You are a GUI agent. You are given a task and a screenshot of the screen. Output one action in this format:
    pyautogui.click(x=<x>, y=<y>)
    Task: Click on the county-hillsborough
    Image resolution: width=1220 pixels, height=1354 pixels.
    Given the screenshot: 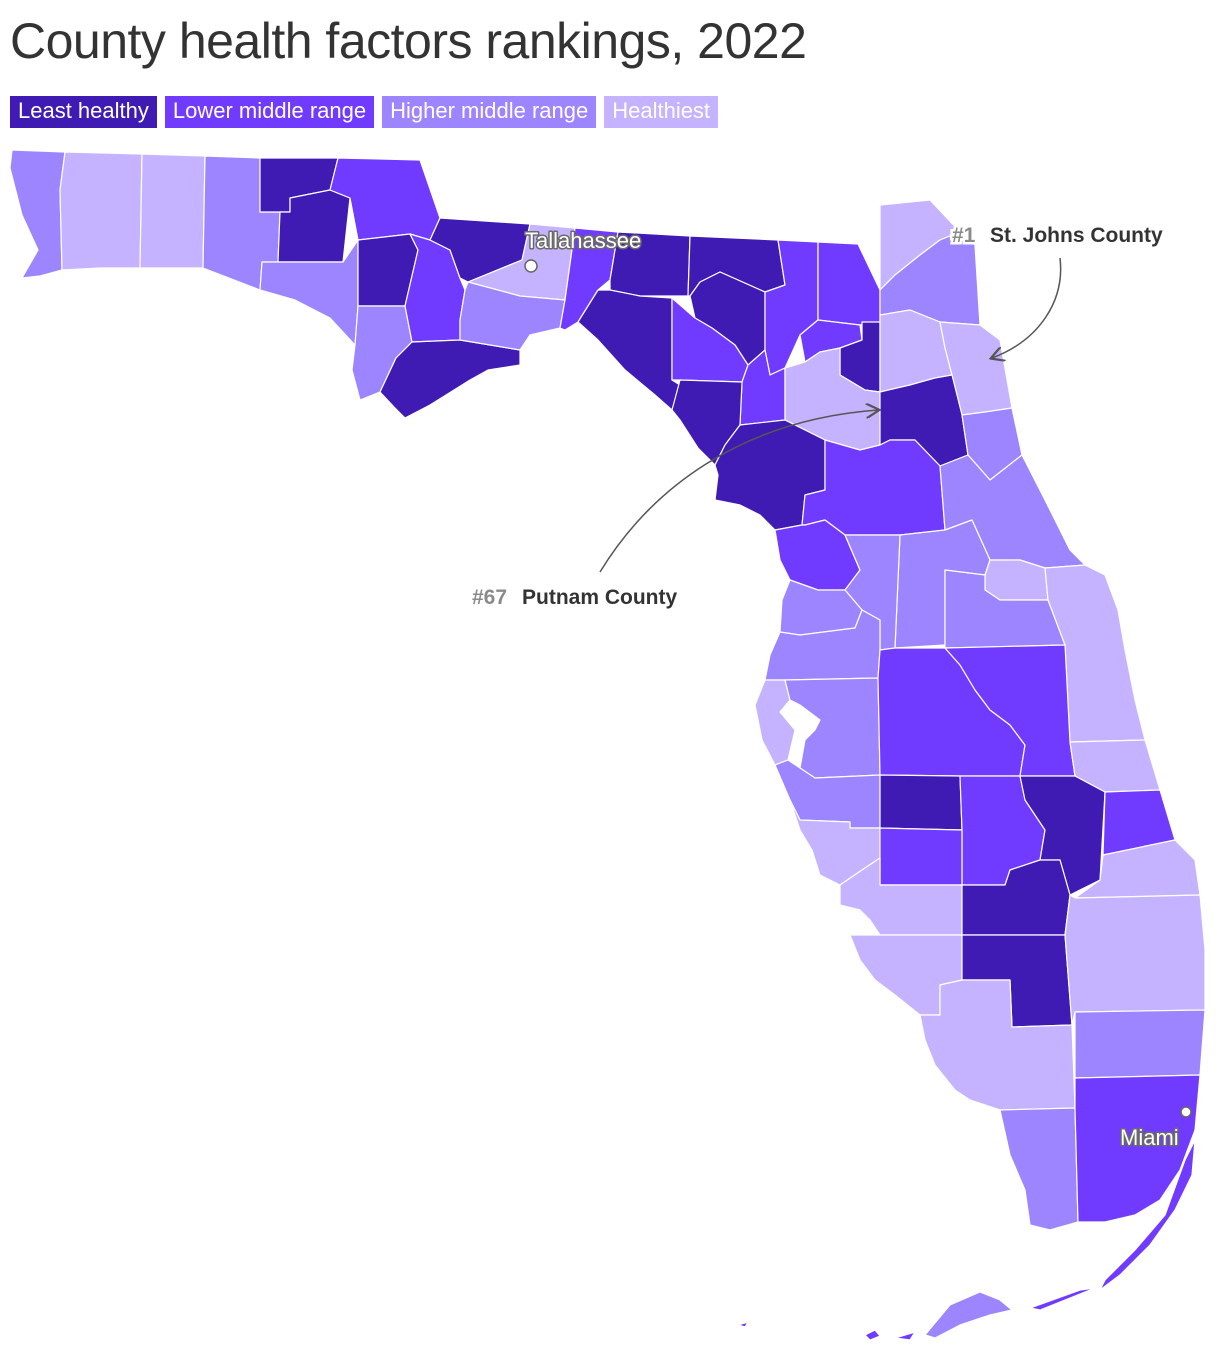 What is the action you would take?
    pyautogui.click(x=832, y=728)
    